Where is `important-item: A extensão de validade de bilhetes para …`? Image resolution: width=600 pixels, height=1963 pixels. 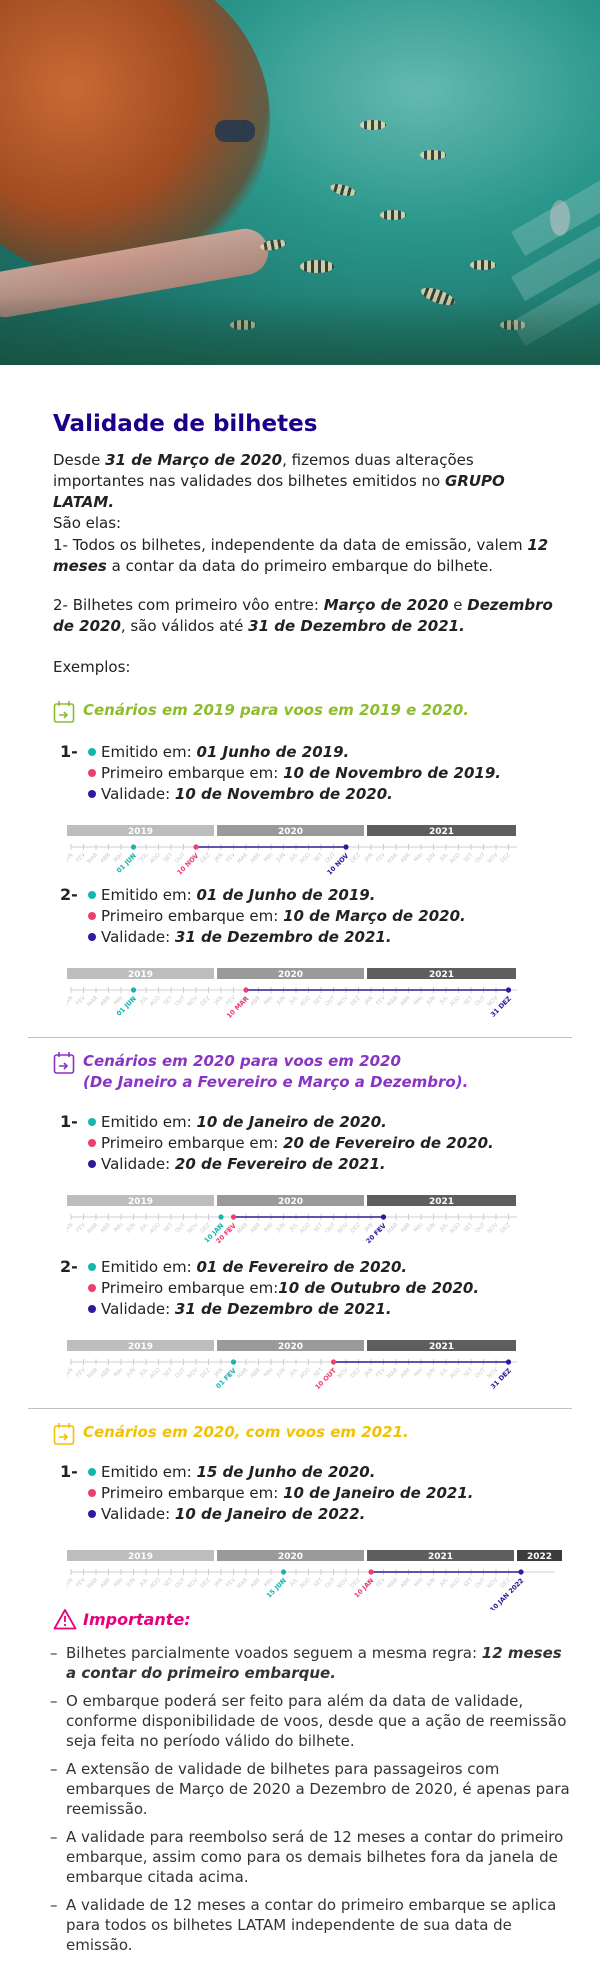
important-item: A extensão de validade de bilhetes para … is located at coordinates (310, 1789).